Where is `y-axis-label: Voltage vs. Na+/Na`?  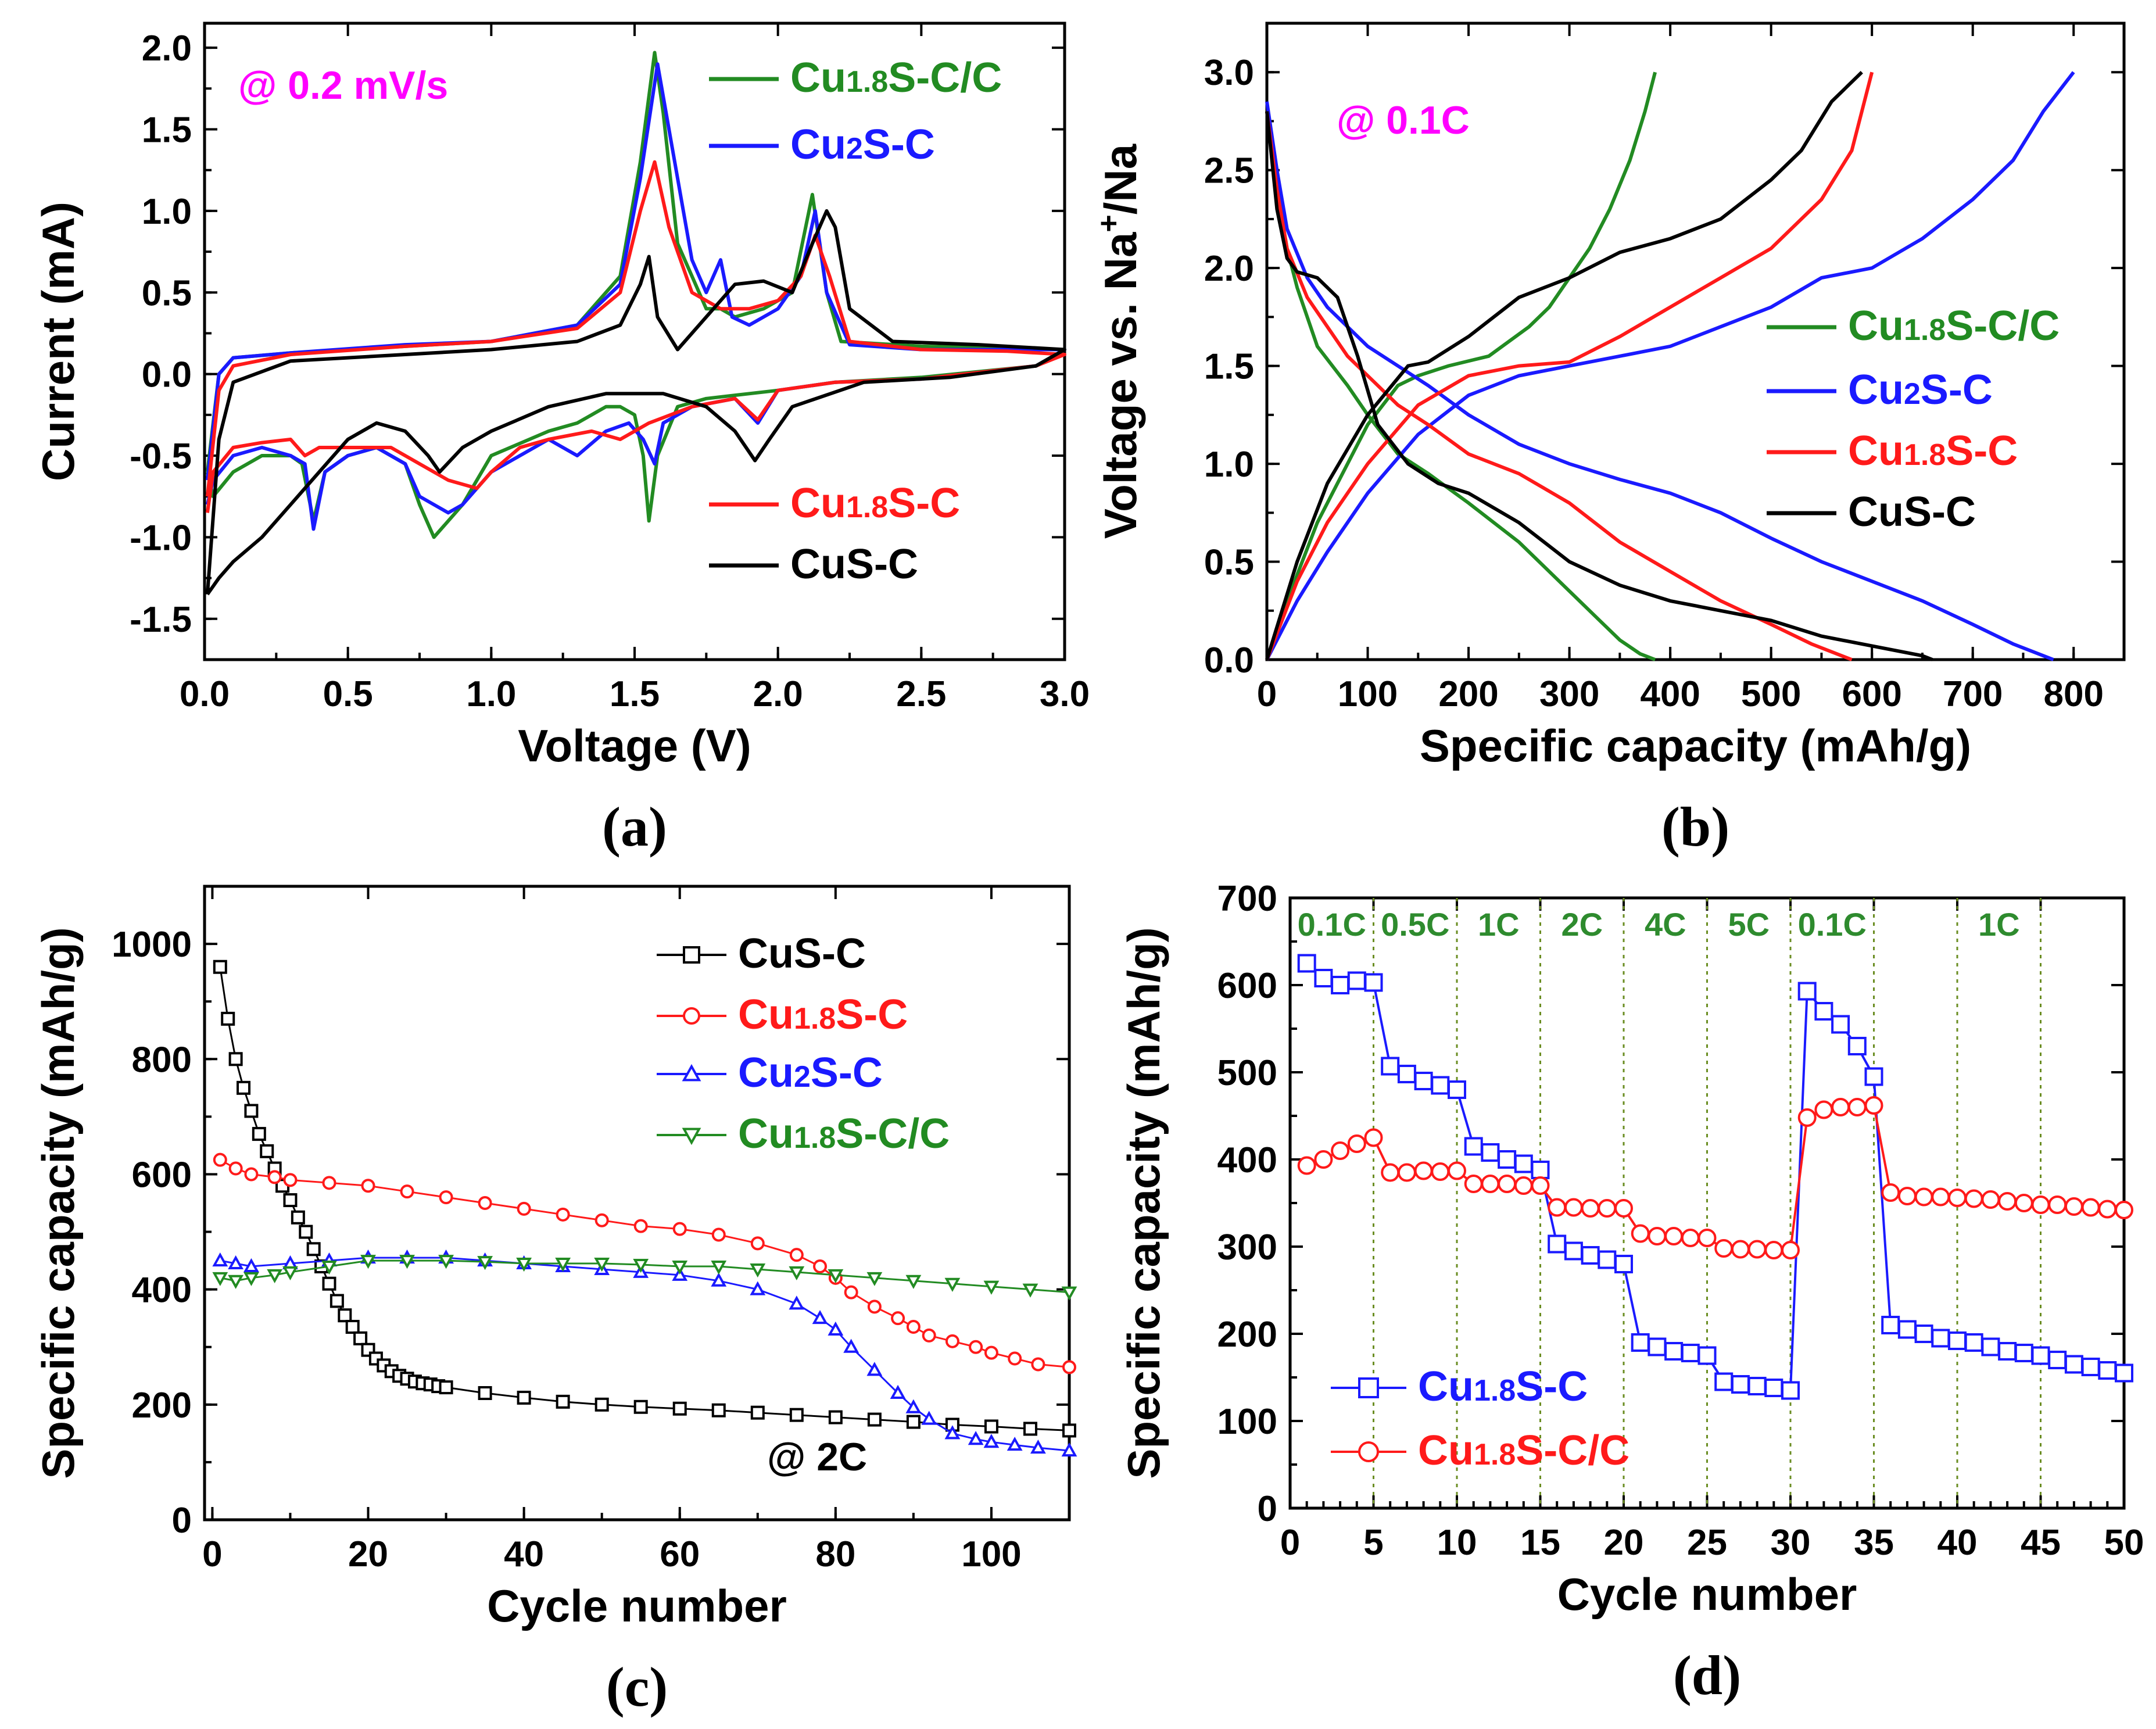 y-axis-label: Voltage vs. Na+/Na is located at coordinates (1119, 341).